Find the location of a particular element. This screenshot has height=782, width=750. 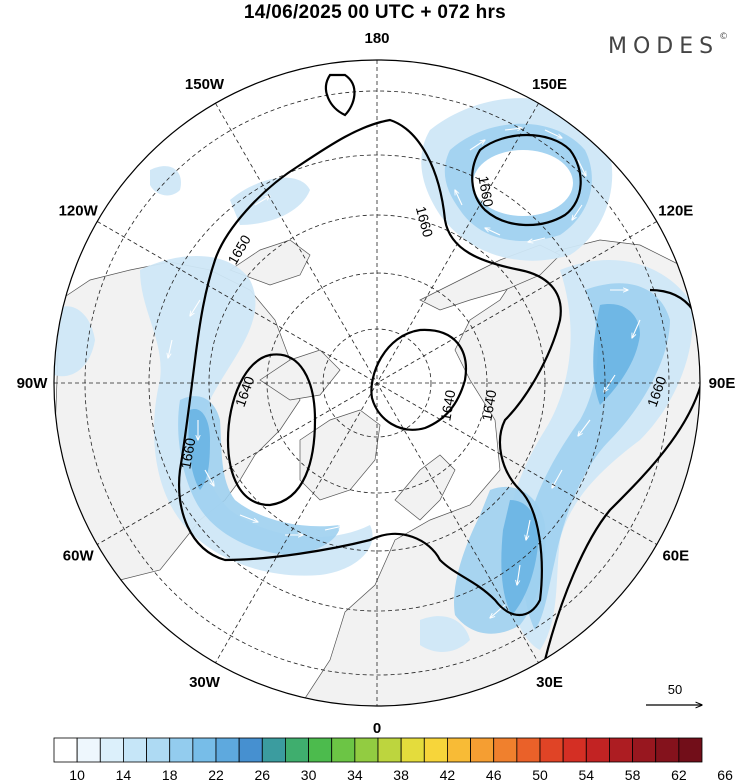

wind-reference: 50 is located at coordinates (674, 693).